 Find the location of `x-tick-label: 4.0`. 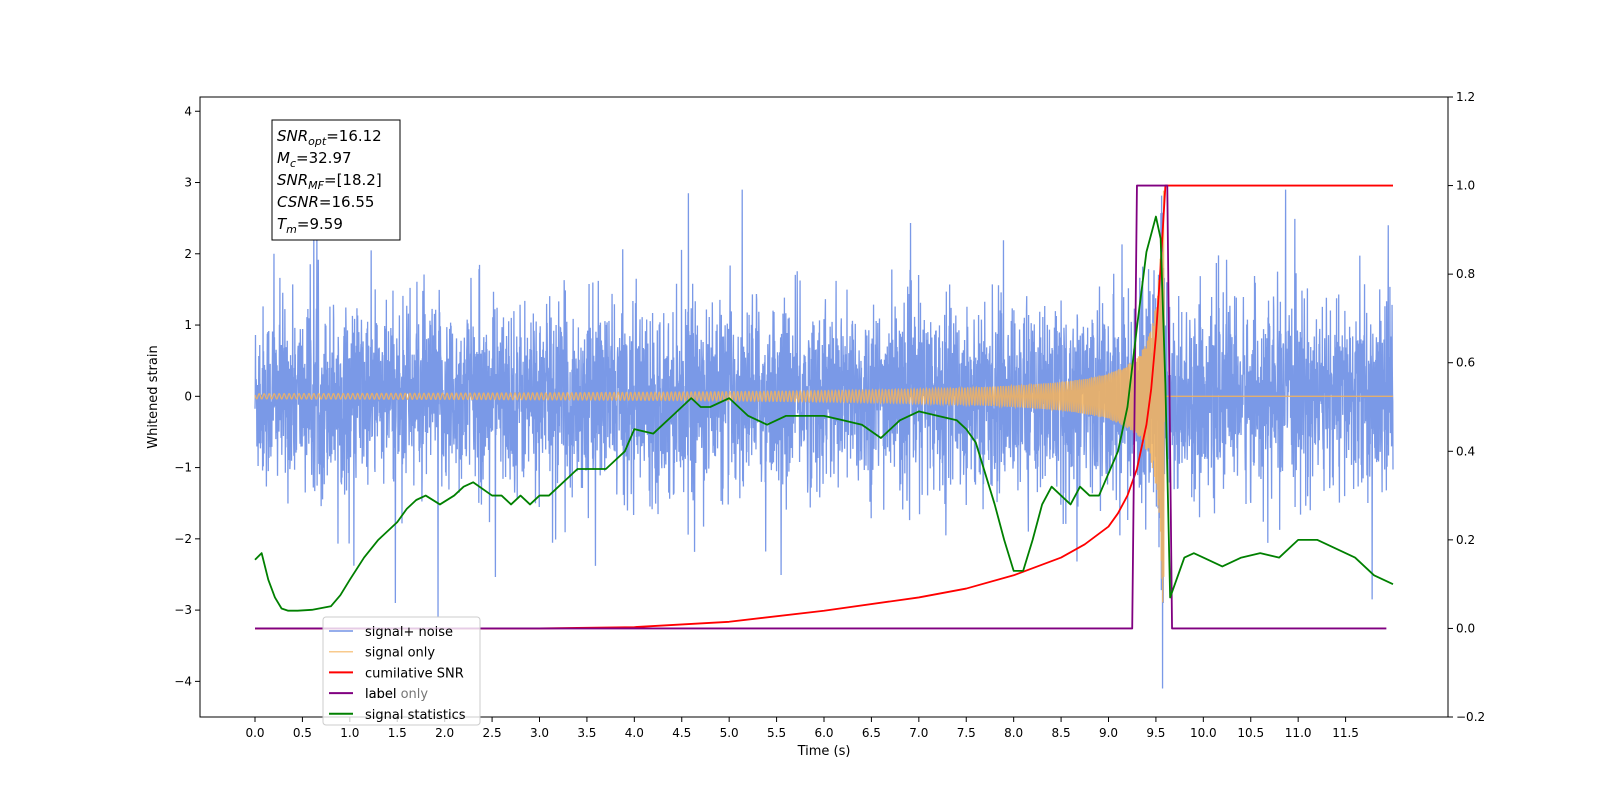

x-tick-label: 4.0 is located at coordinates (634, 733).